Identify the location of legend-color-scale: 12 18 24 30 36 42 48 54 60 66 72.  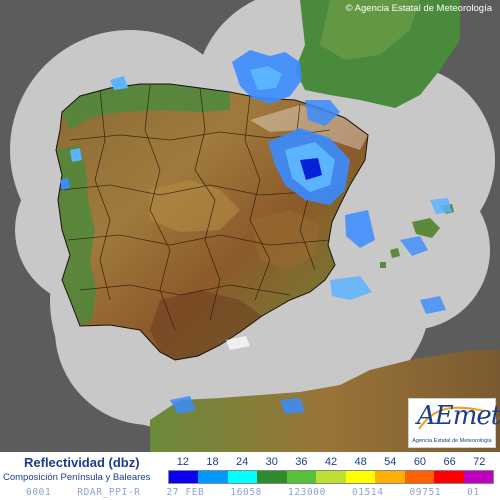
(331, 469).